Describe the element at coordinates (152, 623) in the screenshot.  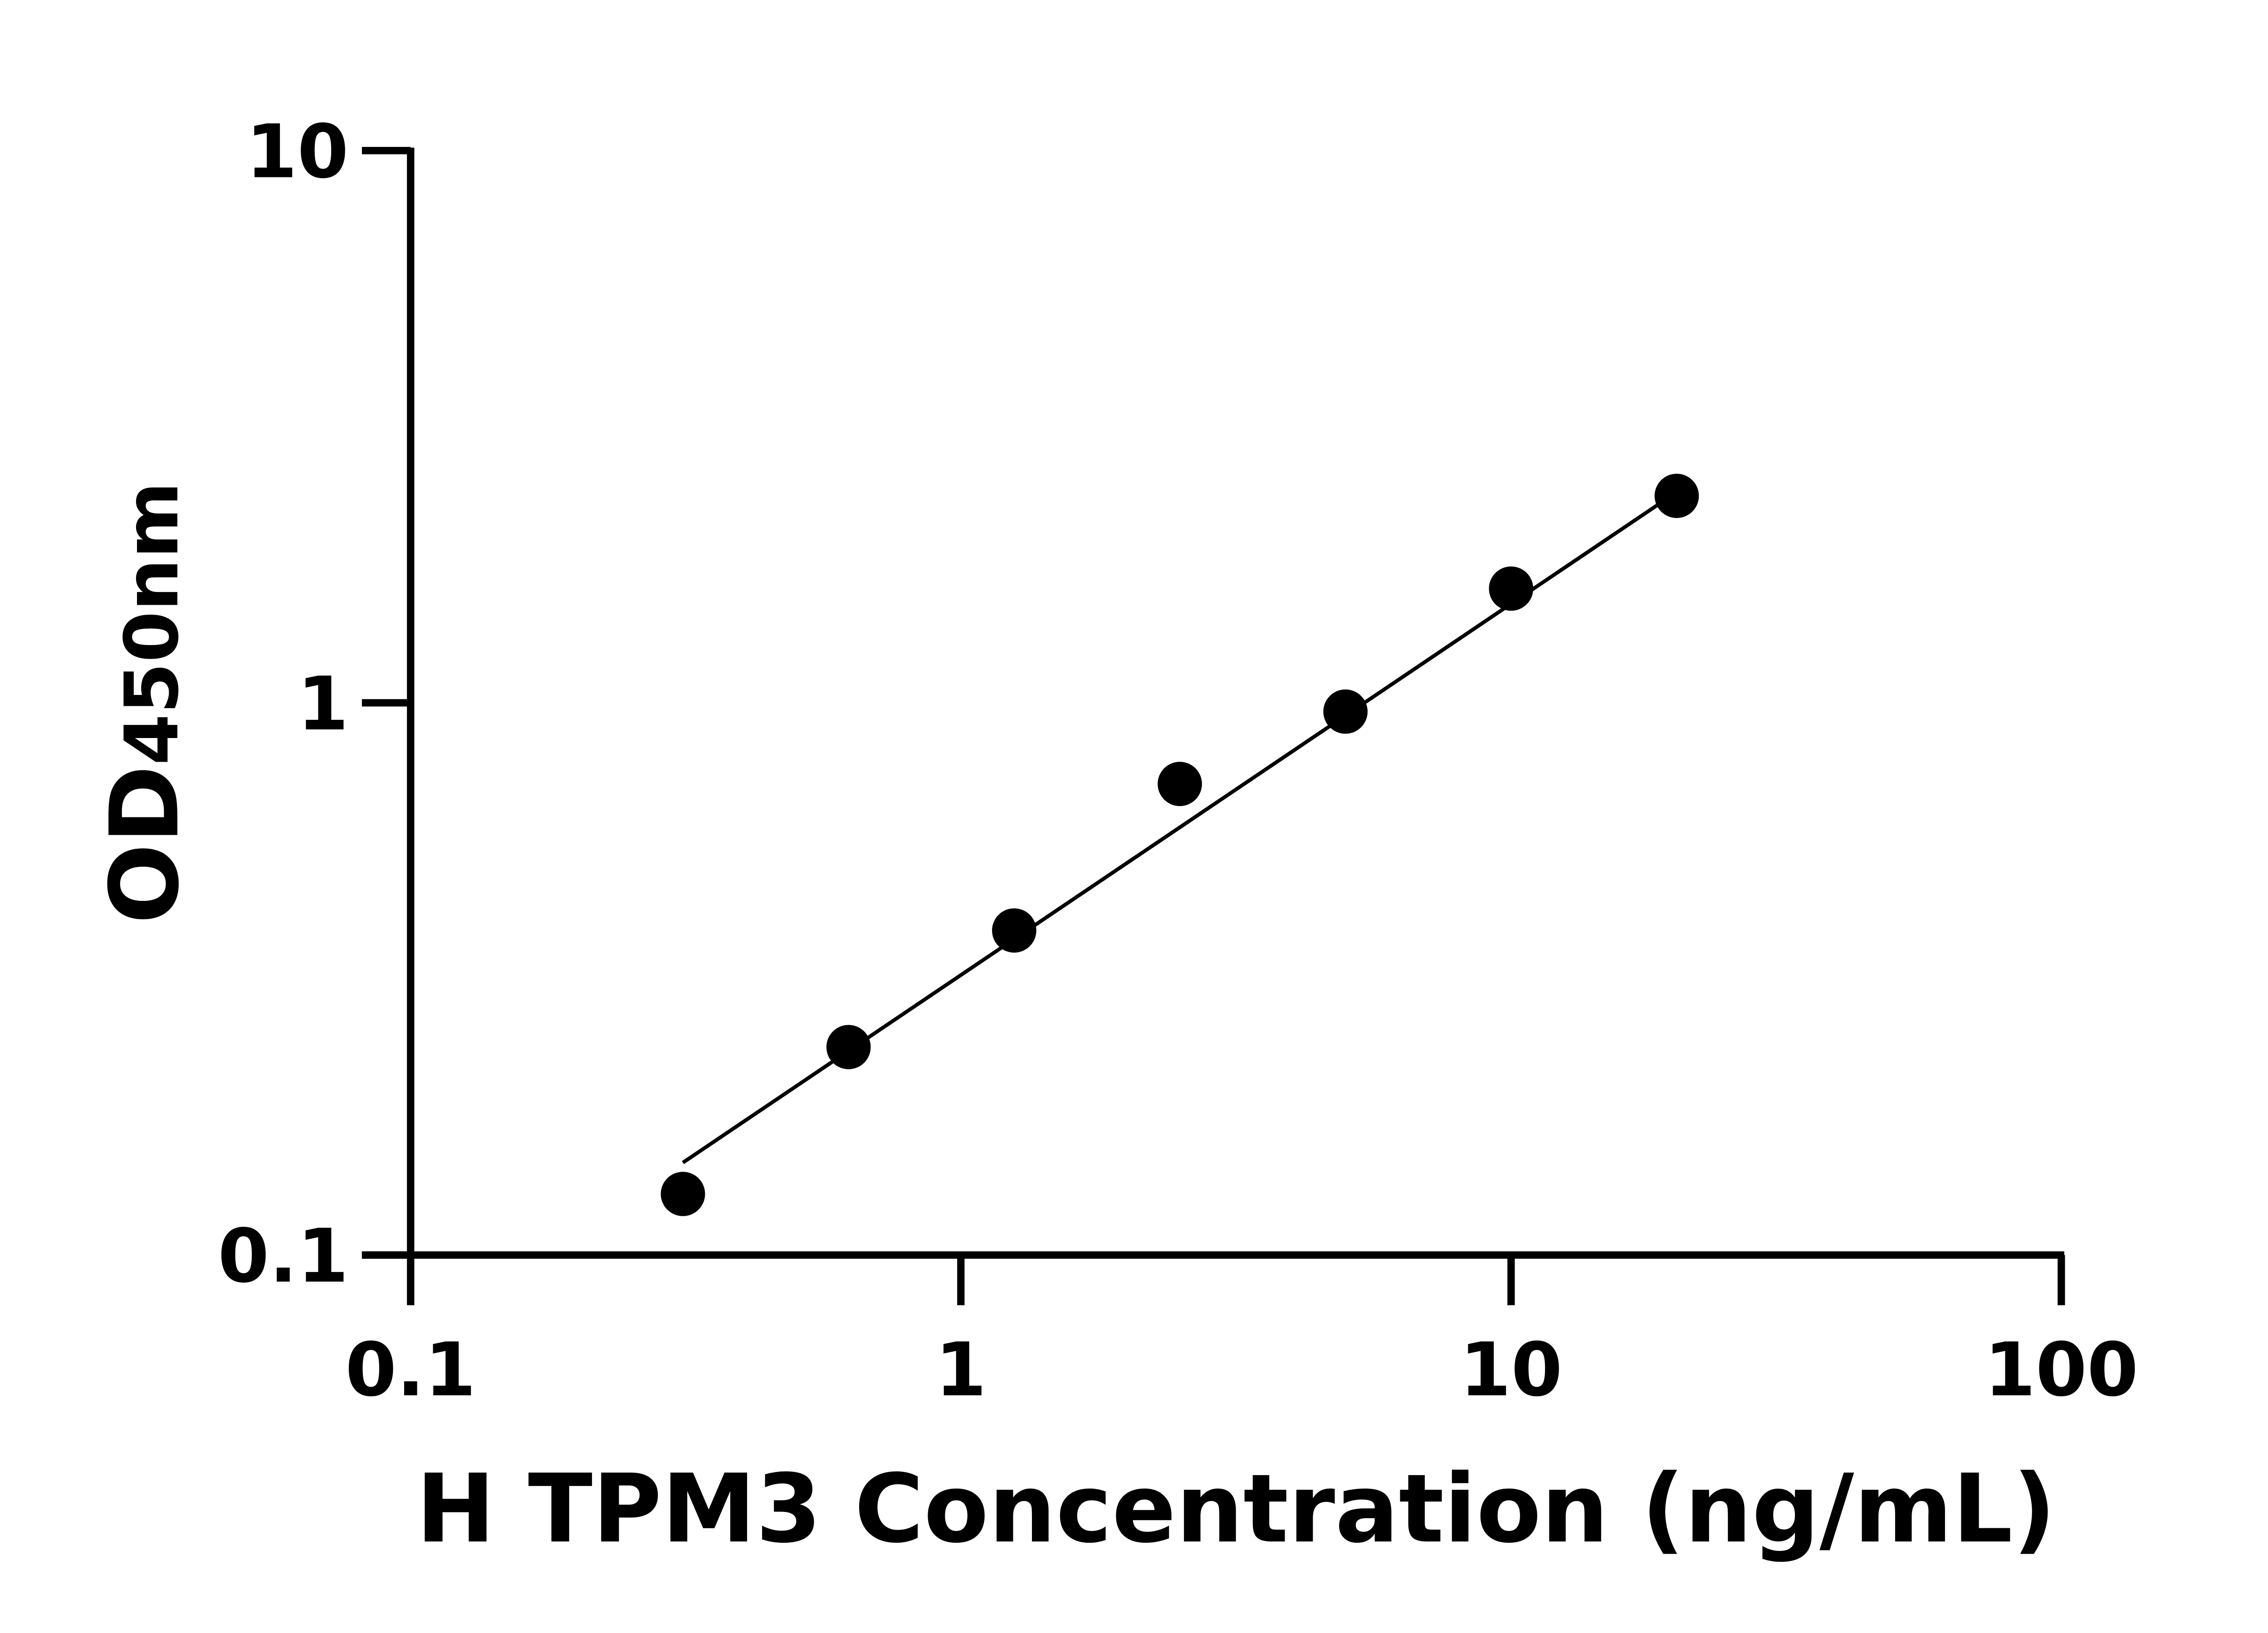
I see `y-axis-label-sub: 450nm` at that location.